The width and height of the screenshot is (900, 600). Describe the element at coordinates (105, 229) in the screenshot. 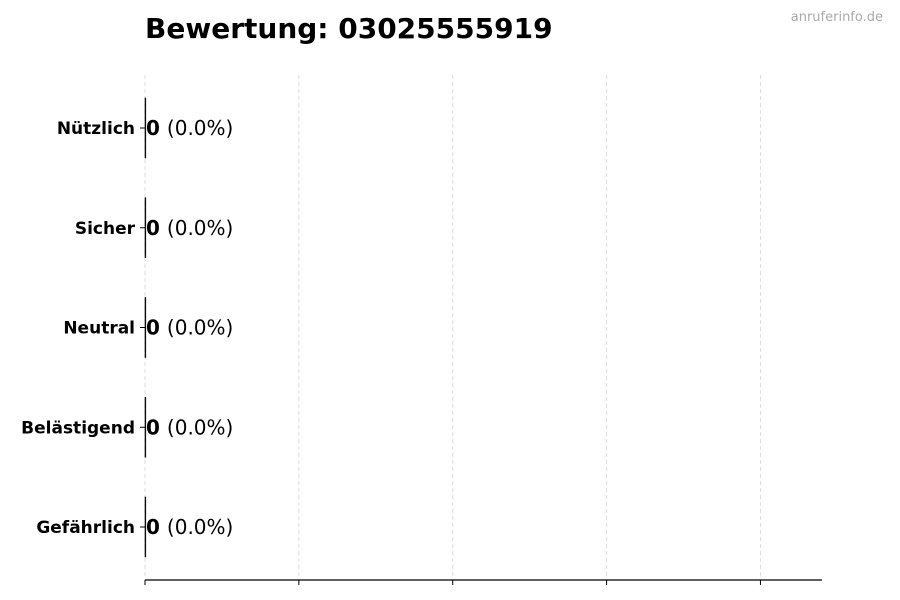

I see `y-tick-label: Sicher` at that location.